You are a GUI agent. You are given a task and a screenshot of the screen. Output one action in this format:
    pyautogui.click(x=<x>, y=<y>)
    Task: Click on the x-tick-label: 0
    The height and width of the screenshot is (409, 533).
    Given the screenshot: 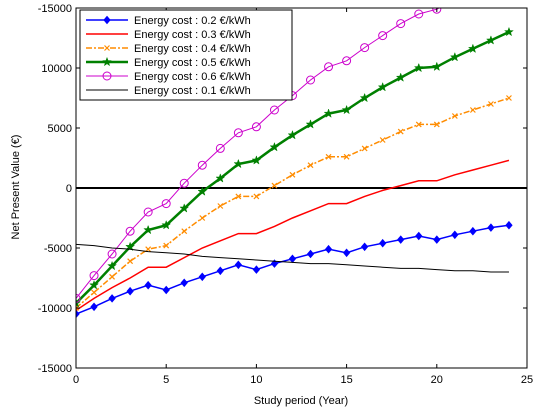 What is the action you would take?
    pyautogui.click(x=76, y=380)
    